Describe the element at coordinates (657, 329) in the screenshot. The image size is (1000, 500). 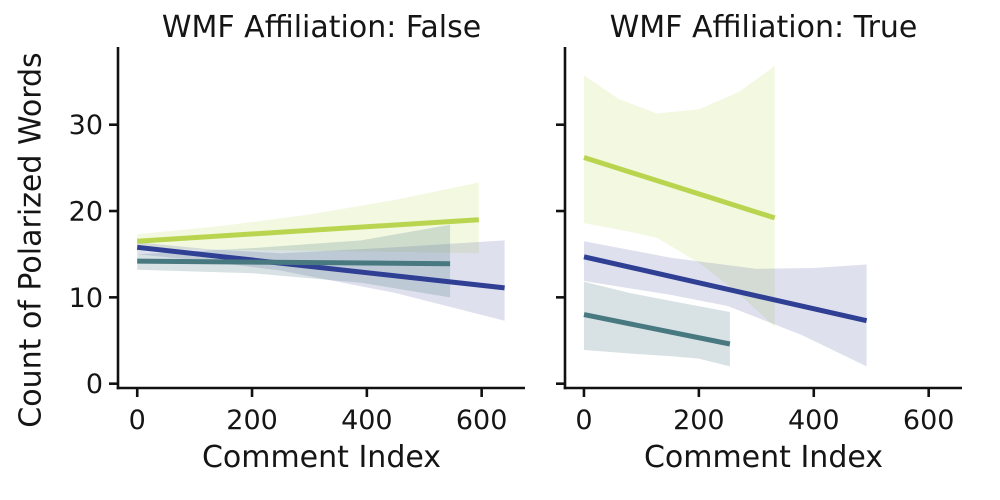
I see `regression-line-series-teal-true` at that location.